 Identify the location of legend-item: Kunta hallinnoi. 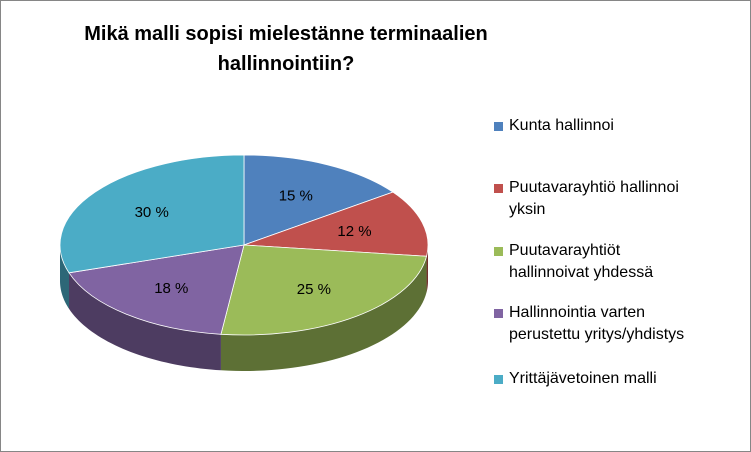
(619, 126).